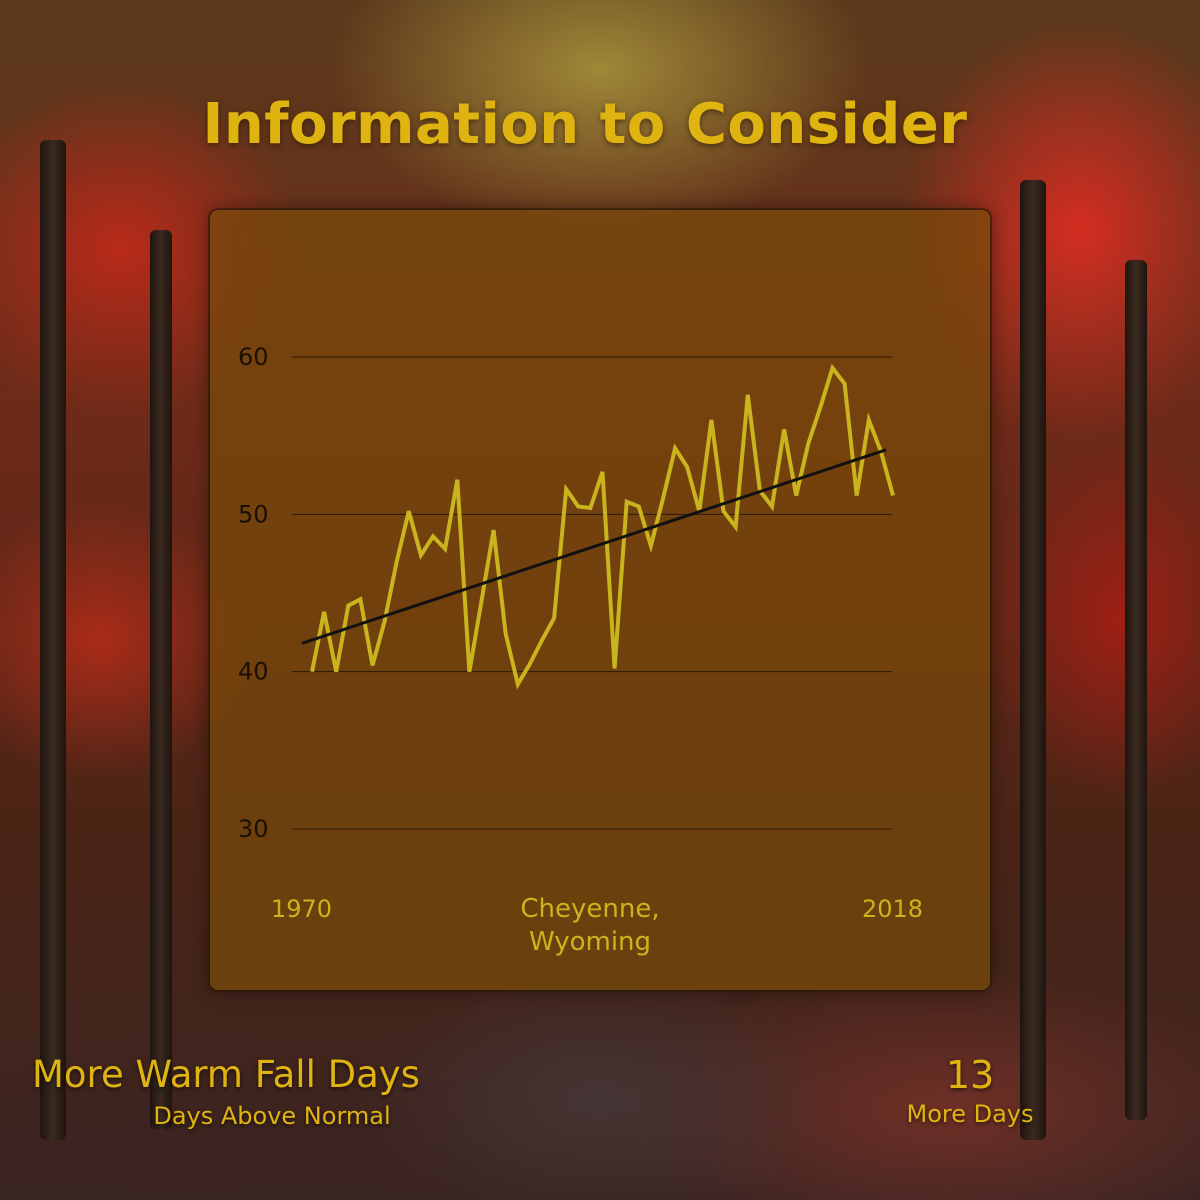  Describe the element at coordinates (253, 593) in the screenshot. I see `y-axis-ticks: 30 40 50 60` at that location.